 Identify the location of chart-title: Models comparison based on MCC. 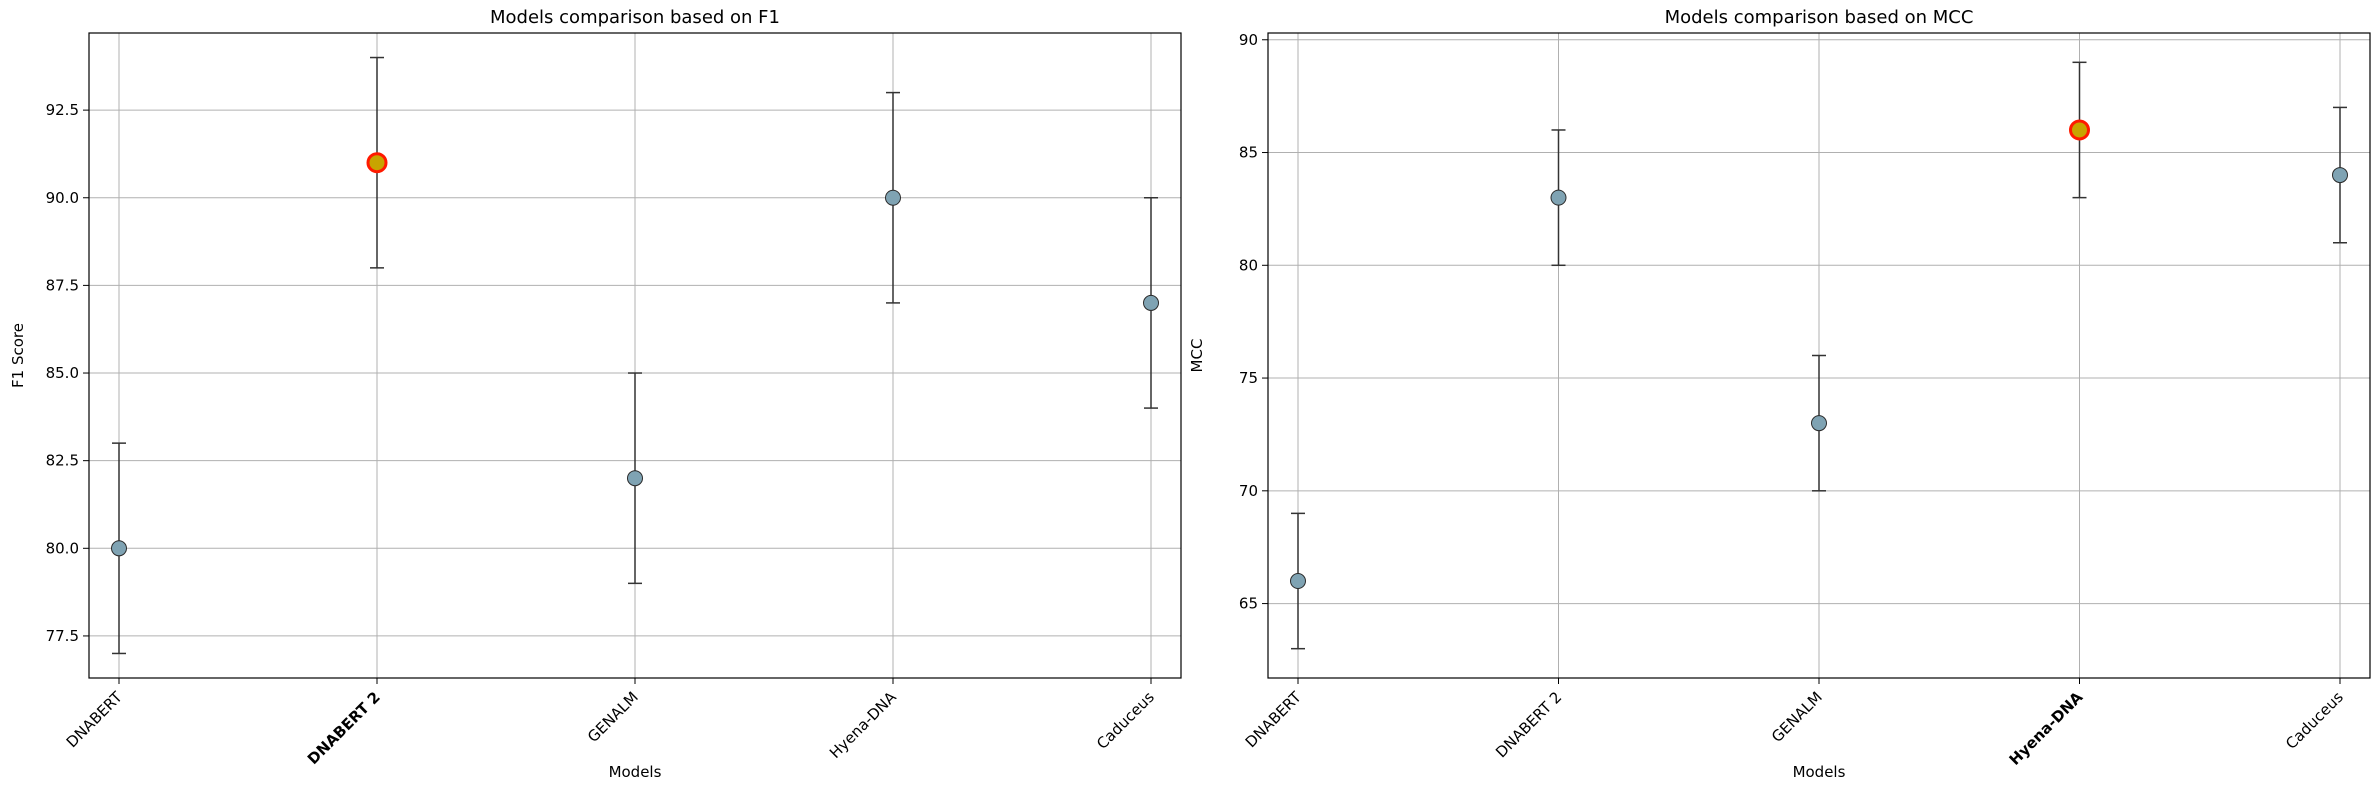
(1819, 17).